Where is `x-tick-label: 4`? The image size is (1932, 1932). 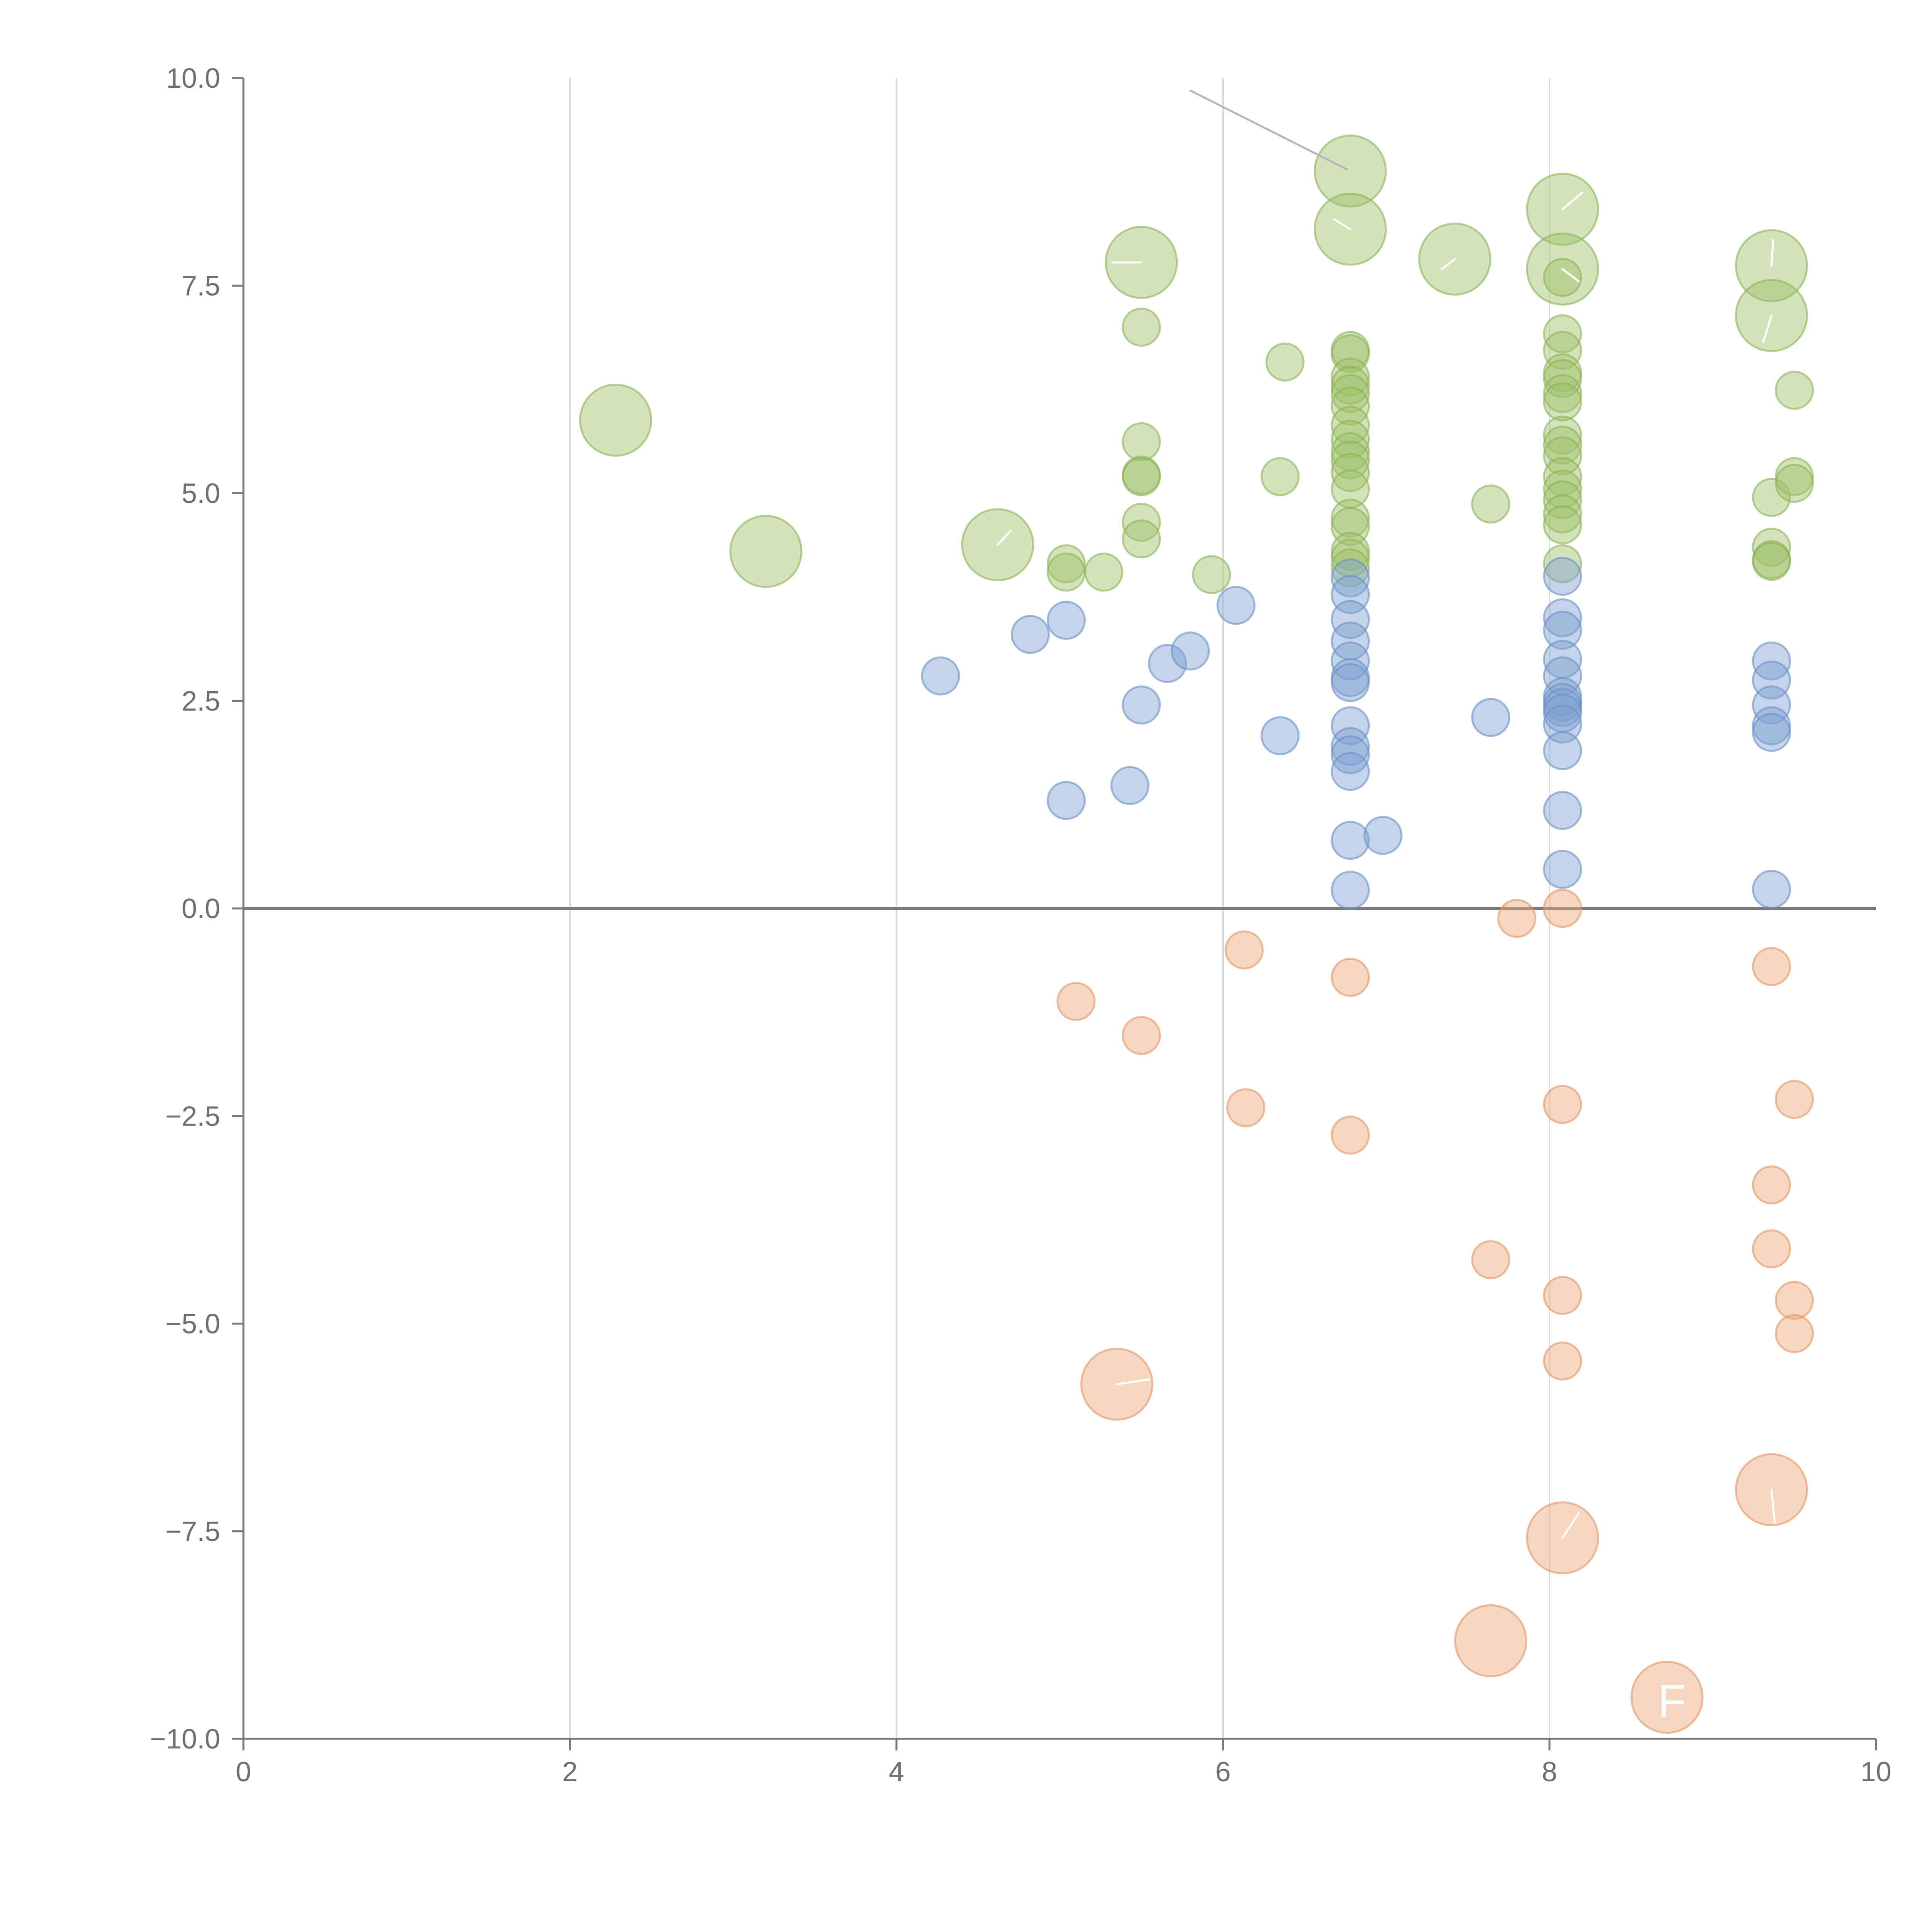 x-tick-label: 4 is located at coordinates (897, 1772).